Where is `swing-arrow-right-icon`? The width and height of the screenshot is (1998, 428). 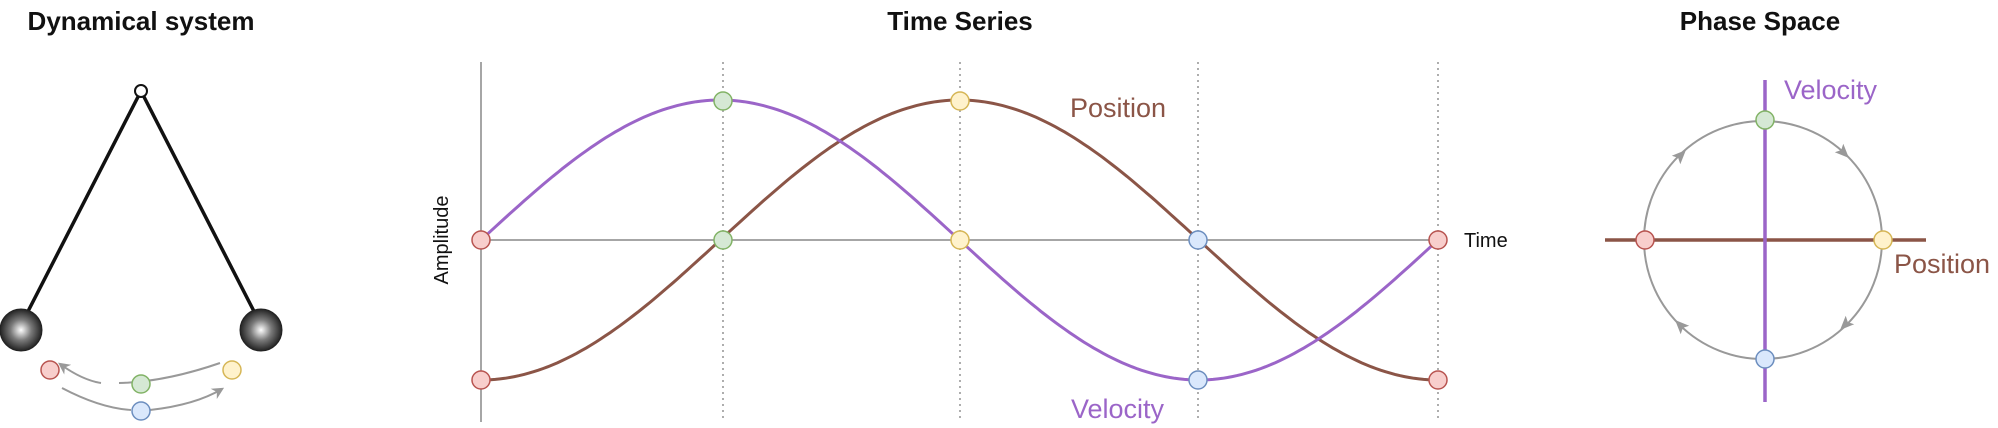
swing-arrow-right-icon is located at coordinates (187, 399).